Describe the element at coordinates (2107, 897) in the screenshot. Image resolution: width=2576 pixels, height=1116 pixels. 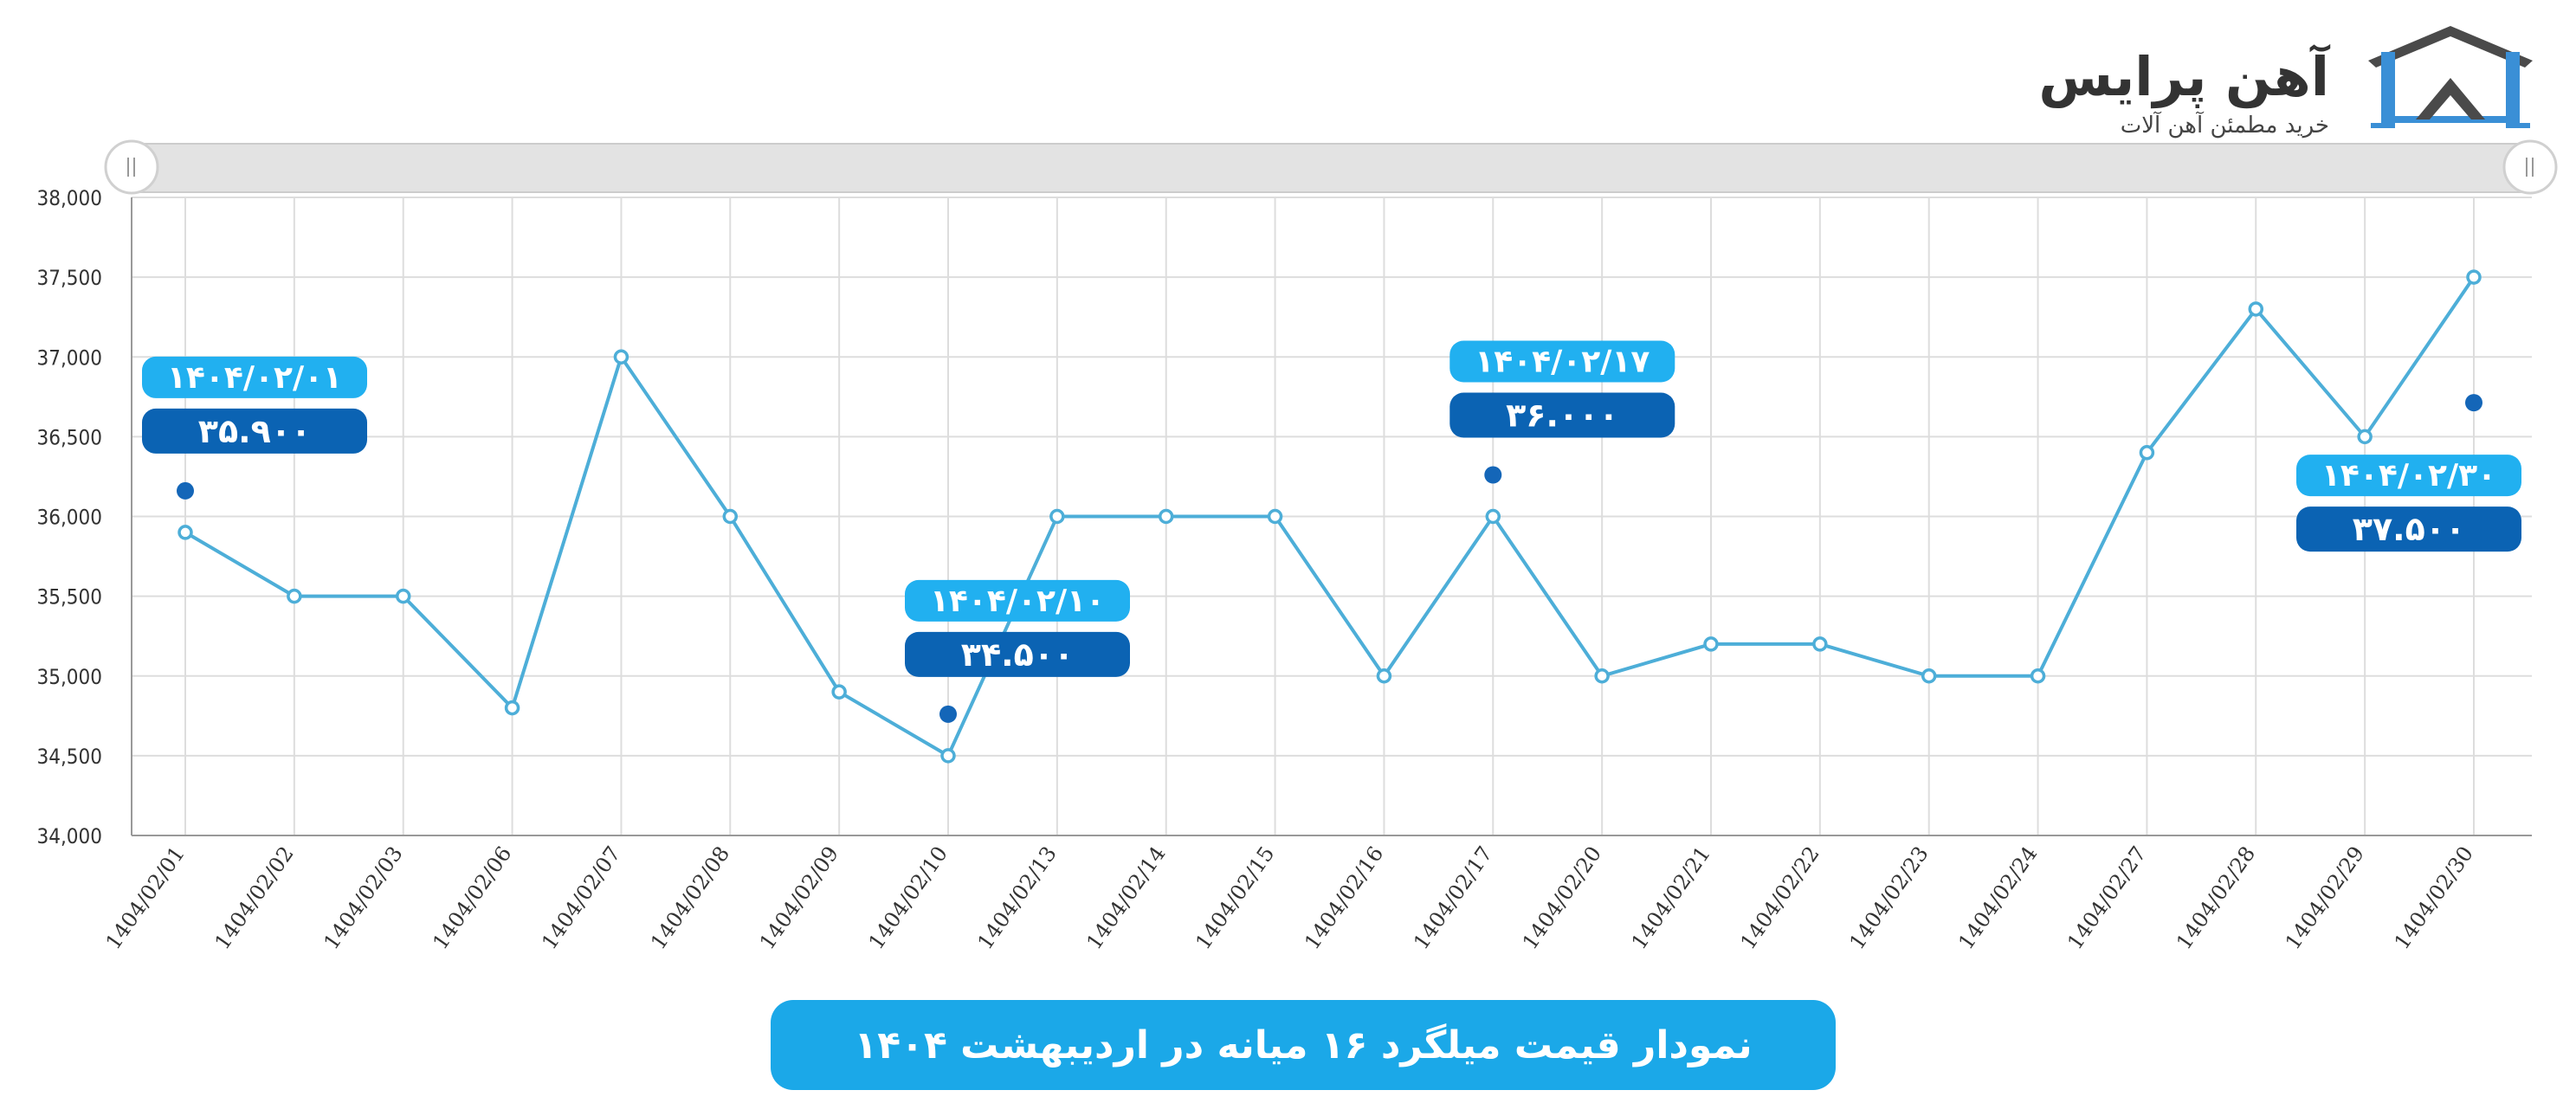
I see `x-tick-label: 1404/02/27` at that location.